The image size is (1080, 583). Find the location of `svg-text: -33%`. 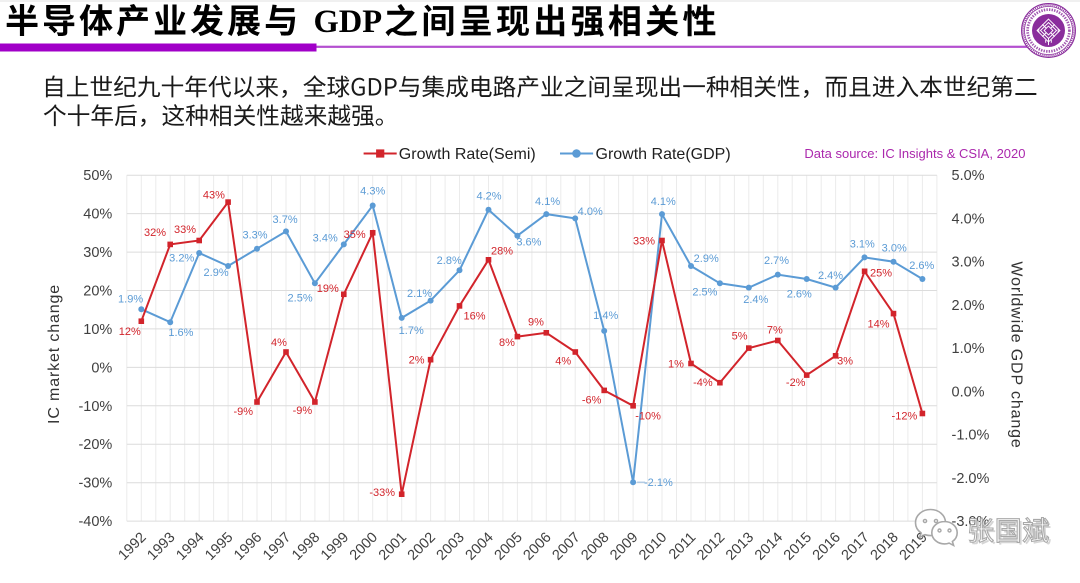

svg-text: -33% is located at coordinates (382, 493).